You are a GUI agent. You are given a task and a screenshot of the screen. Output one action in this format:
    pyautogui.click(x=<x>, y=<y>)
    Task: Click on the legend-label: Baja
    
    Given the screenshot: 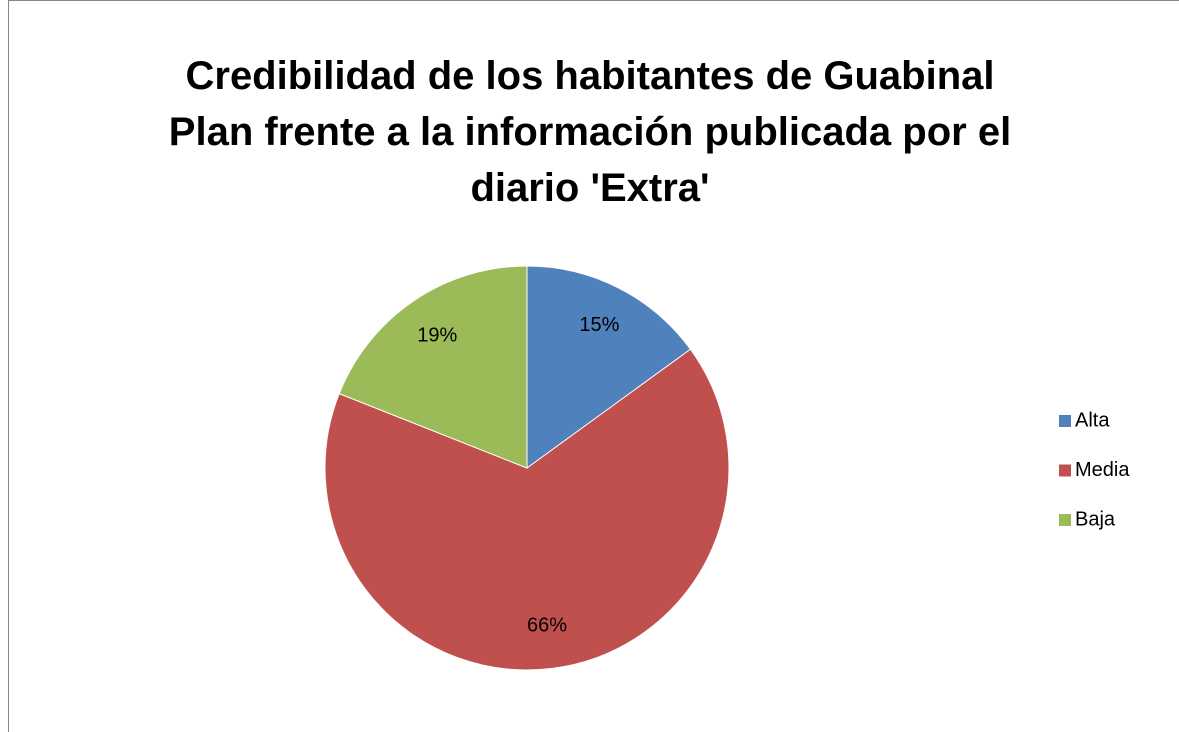 What is the action you would take?
    pyautogui.click(x=1095, y=519)
    